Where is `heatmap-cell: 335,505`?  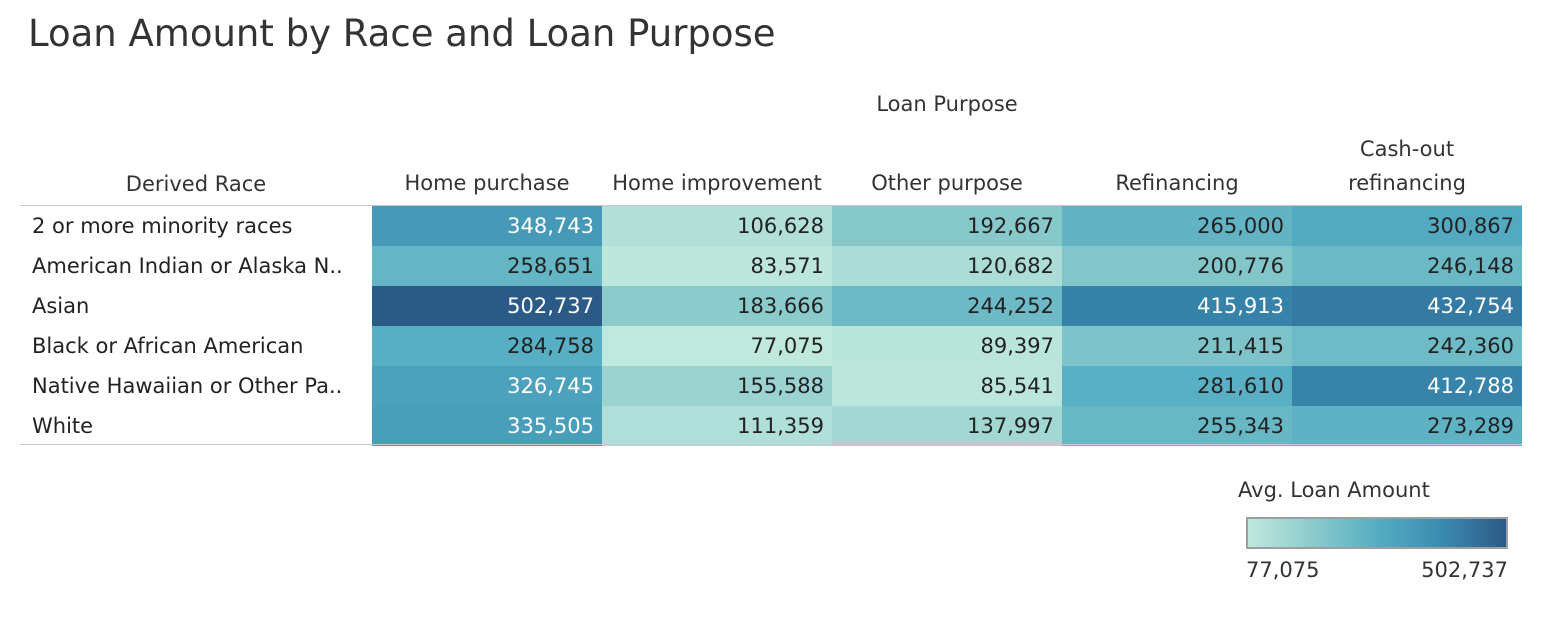
heatmap-cell: 335,505 is located at coordinates (487, 426).